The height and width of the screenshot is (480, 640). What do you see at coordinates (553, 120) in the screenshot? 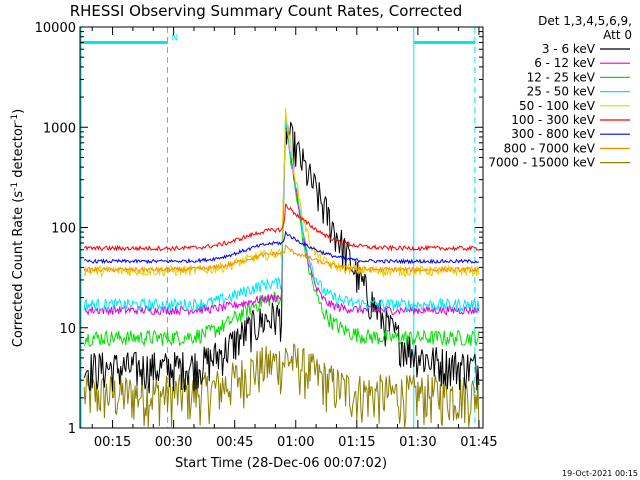
I see `legend-label: 100 - 300 keV` at bounding box center [553, 120].